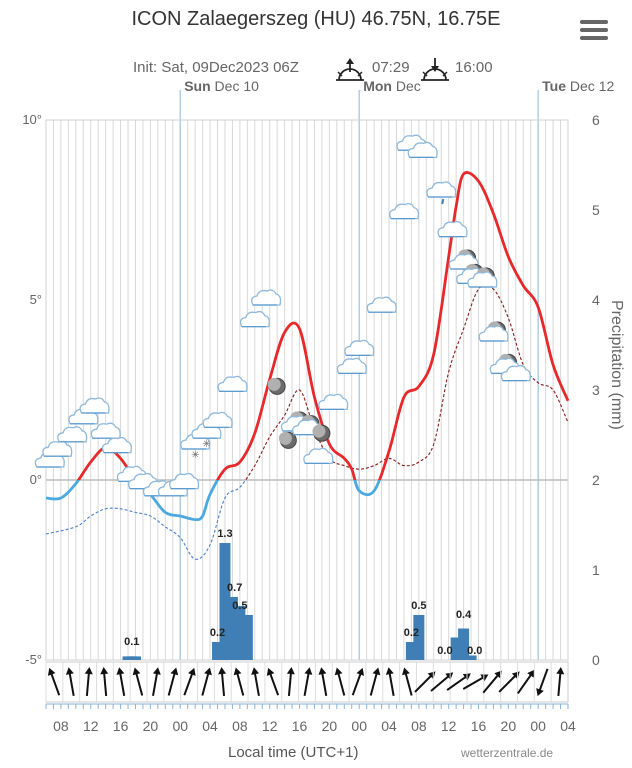  Describe the element at coordinates (444, 651) in the screenshot. I see `precip-label: 0.0` at that location.